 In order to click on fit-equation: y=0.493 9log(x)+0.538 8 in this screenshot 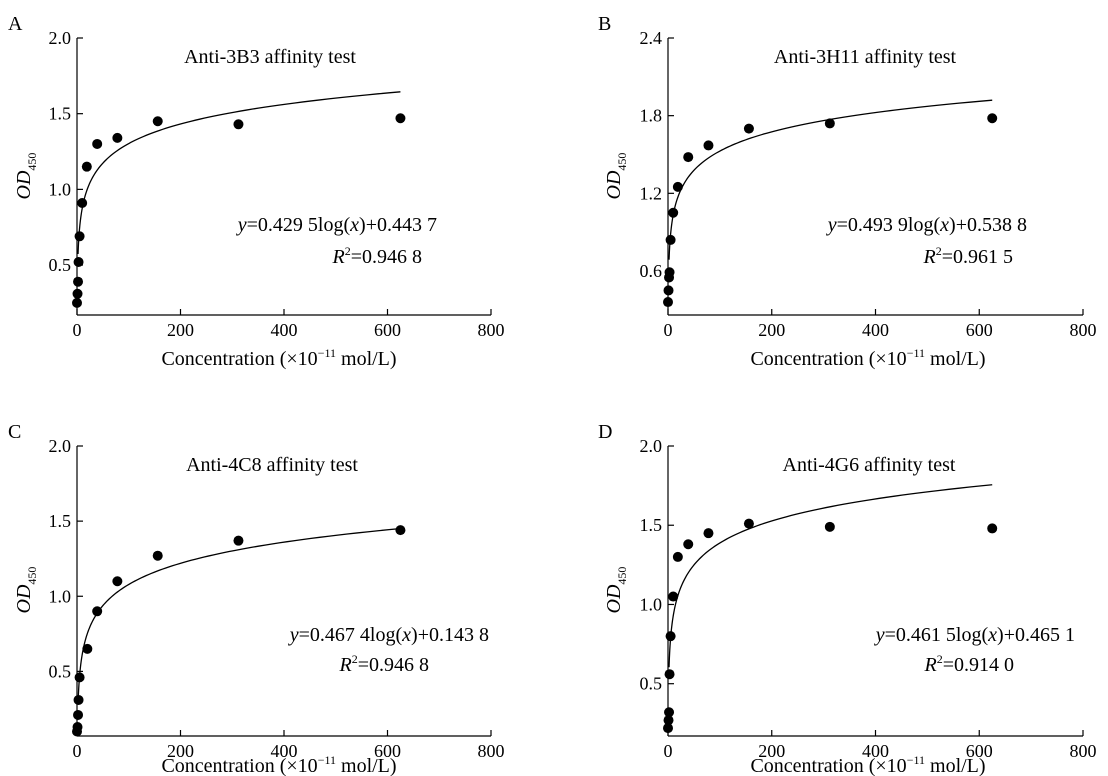, I will do `click(926, 225)`.